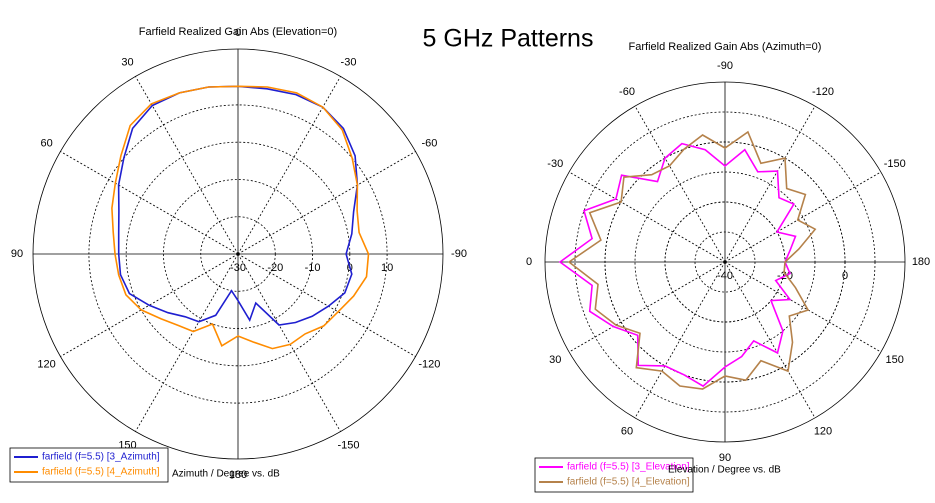 The image size is (935, 503). Describe the element at coordinates (508, 39) in the screenshot. I see `page-title: 5 GHz Patterns` at that location.